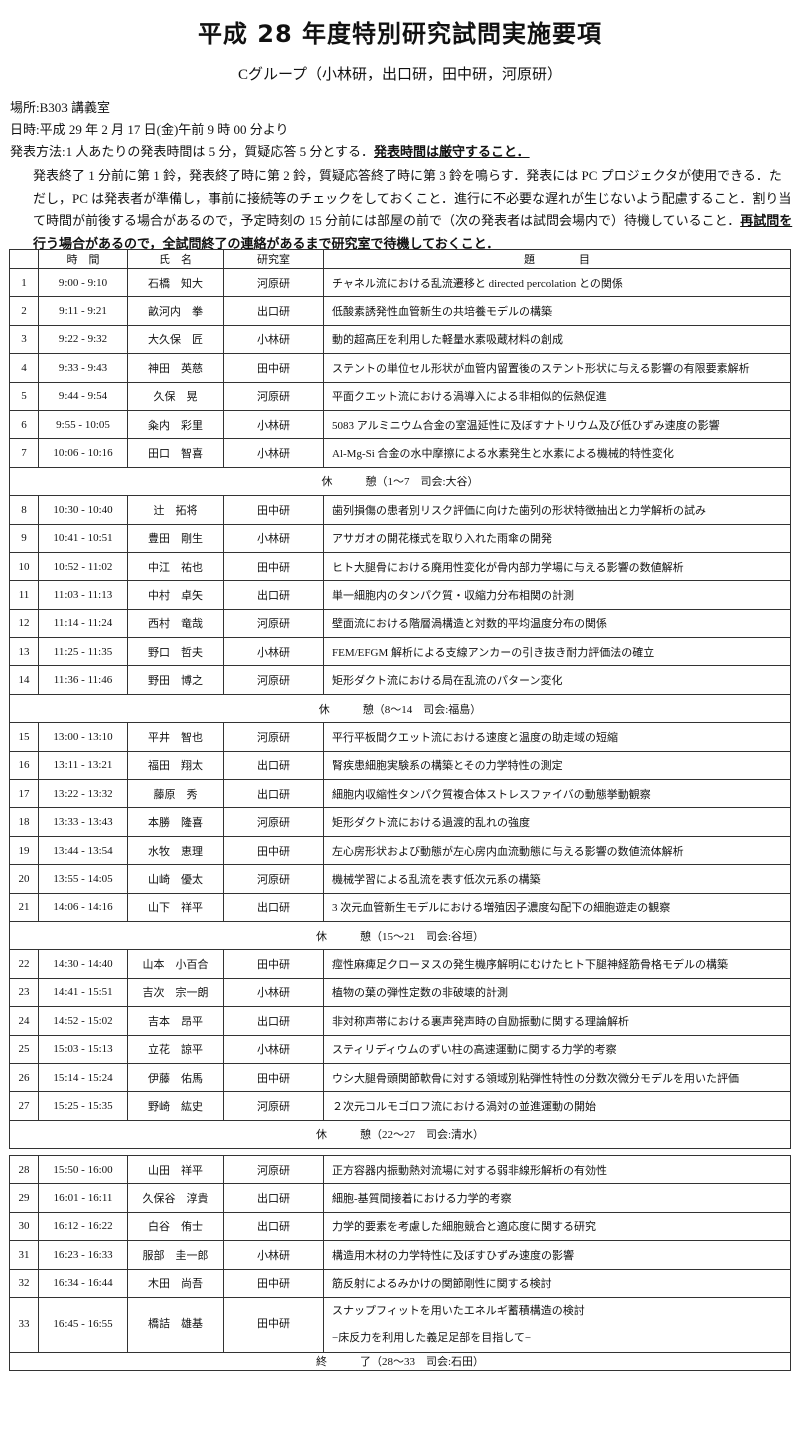 Image resolution: width=800 pixels, height=1439 pixels. Describe the element at coordinates (83, 1021) in the screenshot. I see `time-slot: 14:52 - 15:02` at that location.